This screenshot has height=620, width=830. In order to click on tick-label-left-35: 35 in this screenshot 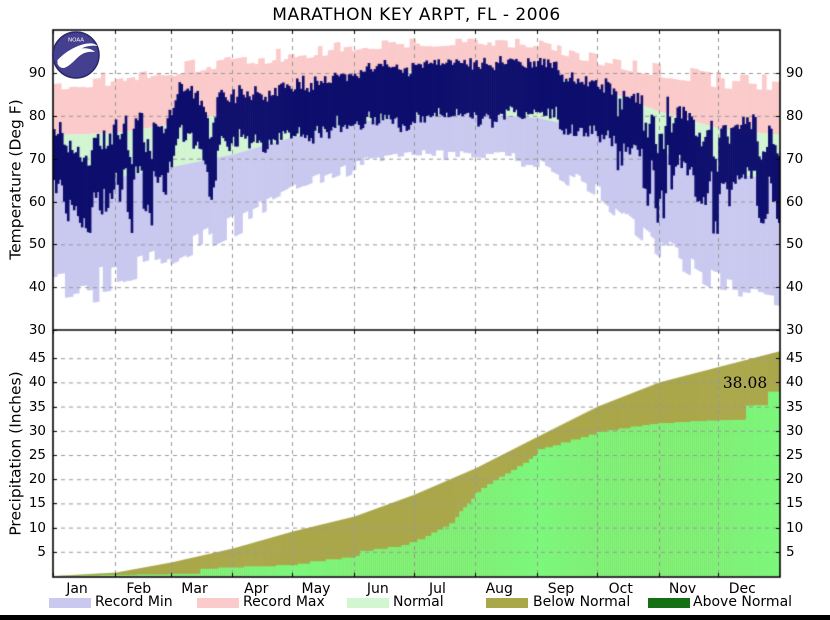, I will do `click(37, 406)`.